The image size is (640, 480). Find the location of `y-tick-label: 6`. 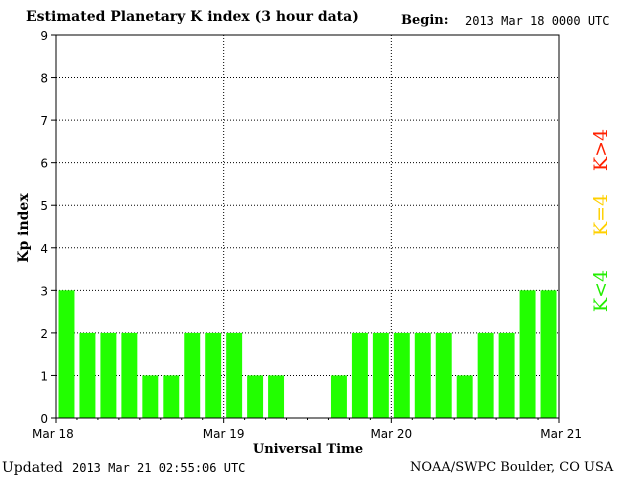

y-tick-label: 6 is located at coordinates (44, 164).